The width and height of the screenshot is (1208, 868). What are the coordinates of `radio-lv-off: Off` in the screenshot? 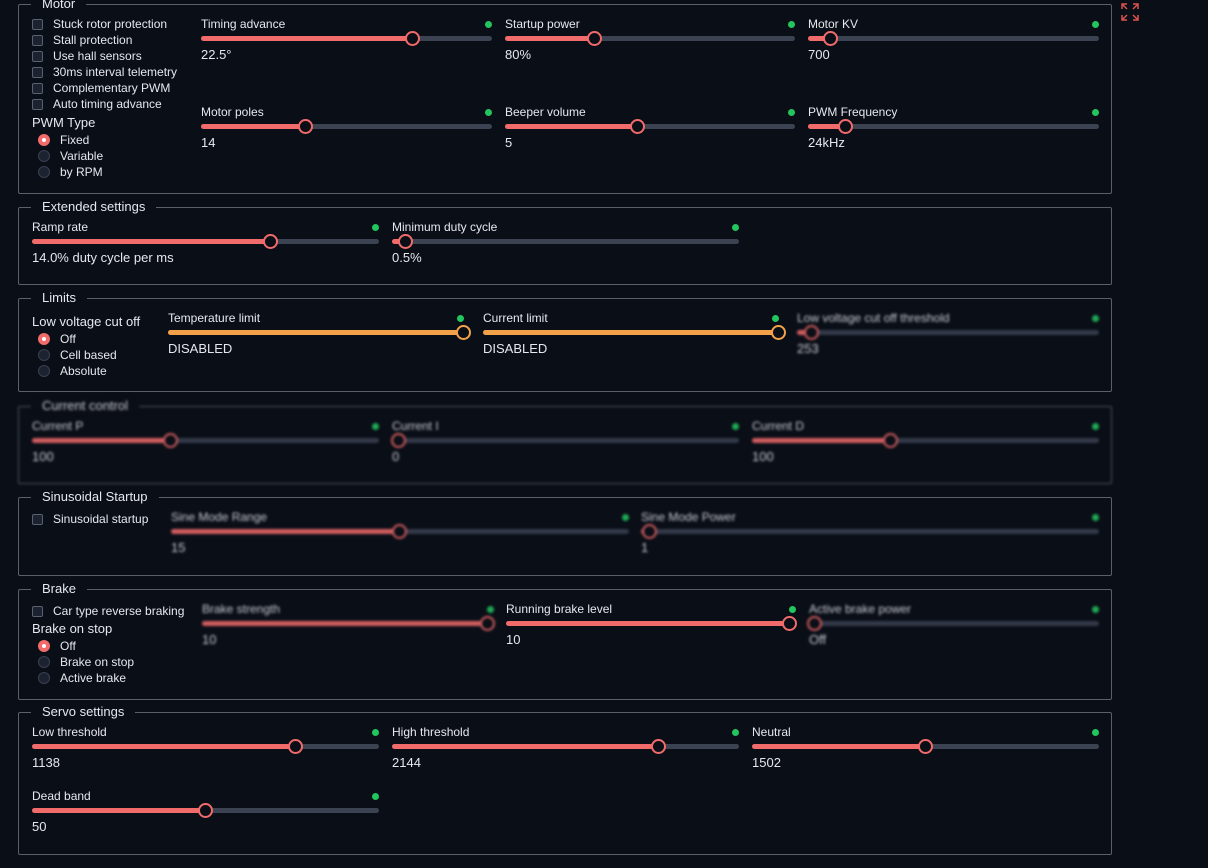 It's located at (57, 339).